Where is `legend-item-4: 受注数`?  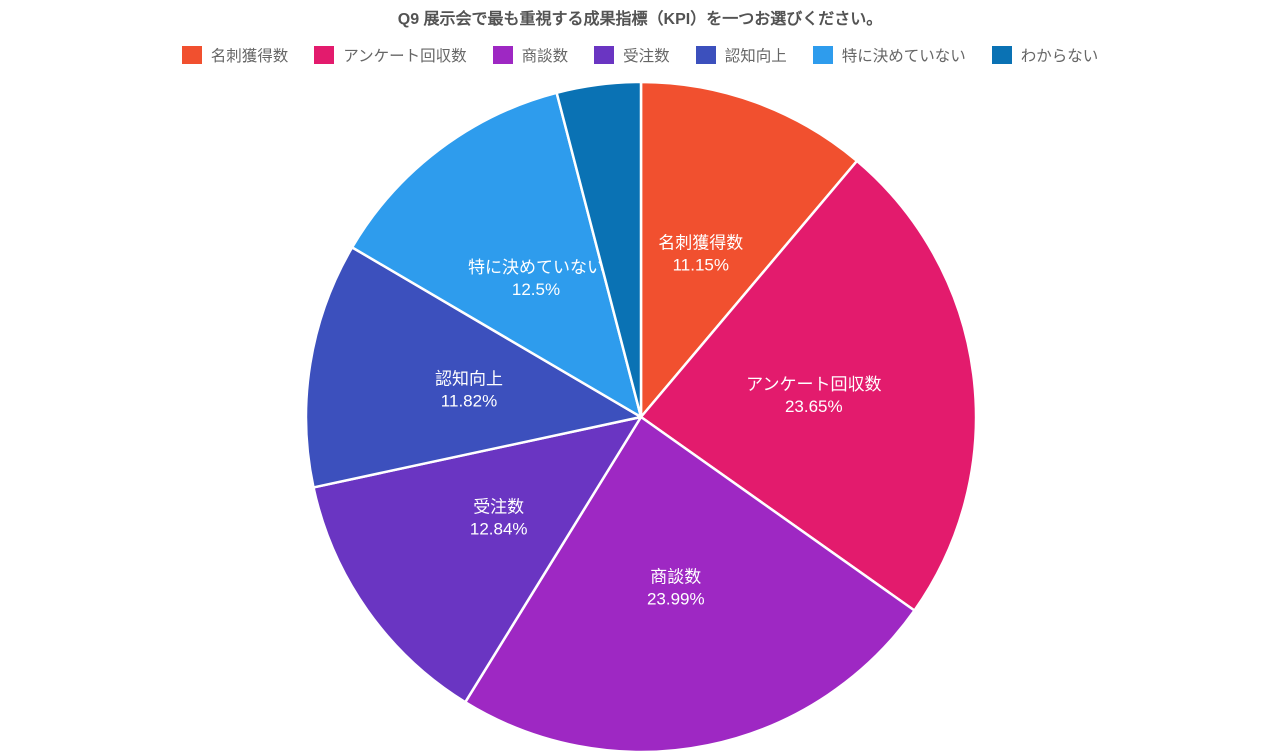 legend-item-4: 受注数 is located at coordinates (632, 55).